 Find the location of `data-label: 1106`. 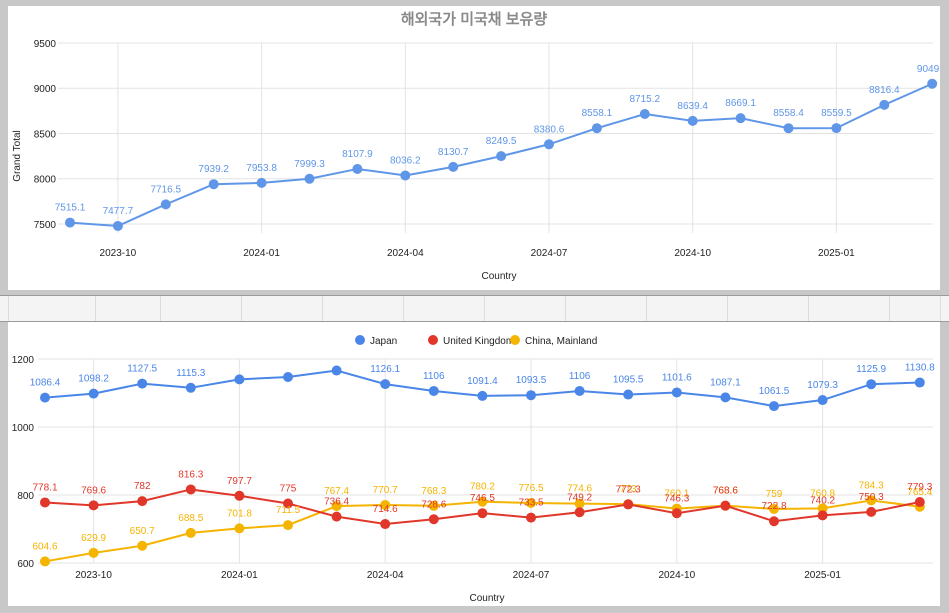

data-label: 1106 is located at coordinates (580, 376).